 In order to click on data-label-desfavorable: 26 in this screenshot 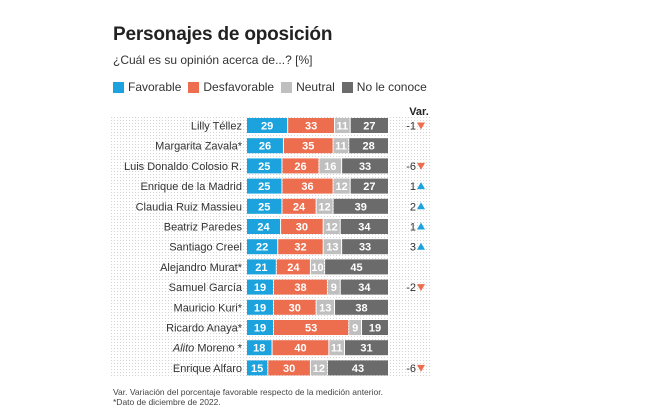, I will do `click(300, 167)`.